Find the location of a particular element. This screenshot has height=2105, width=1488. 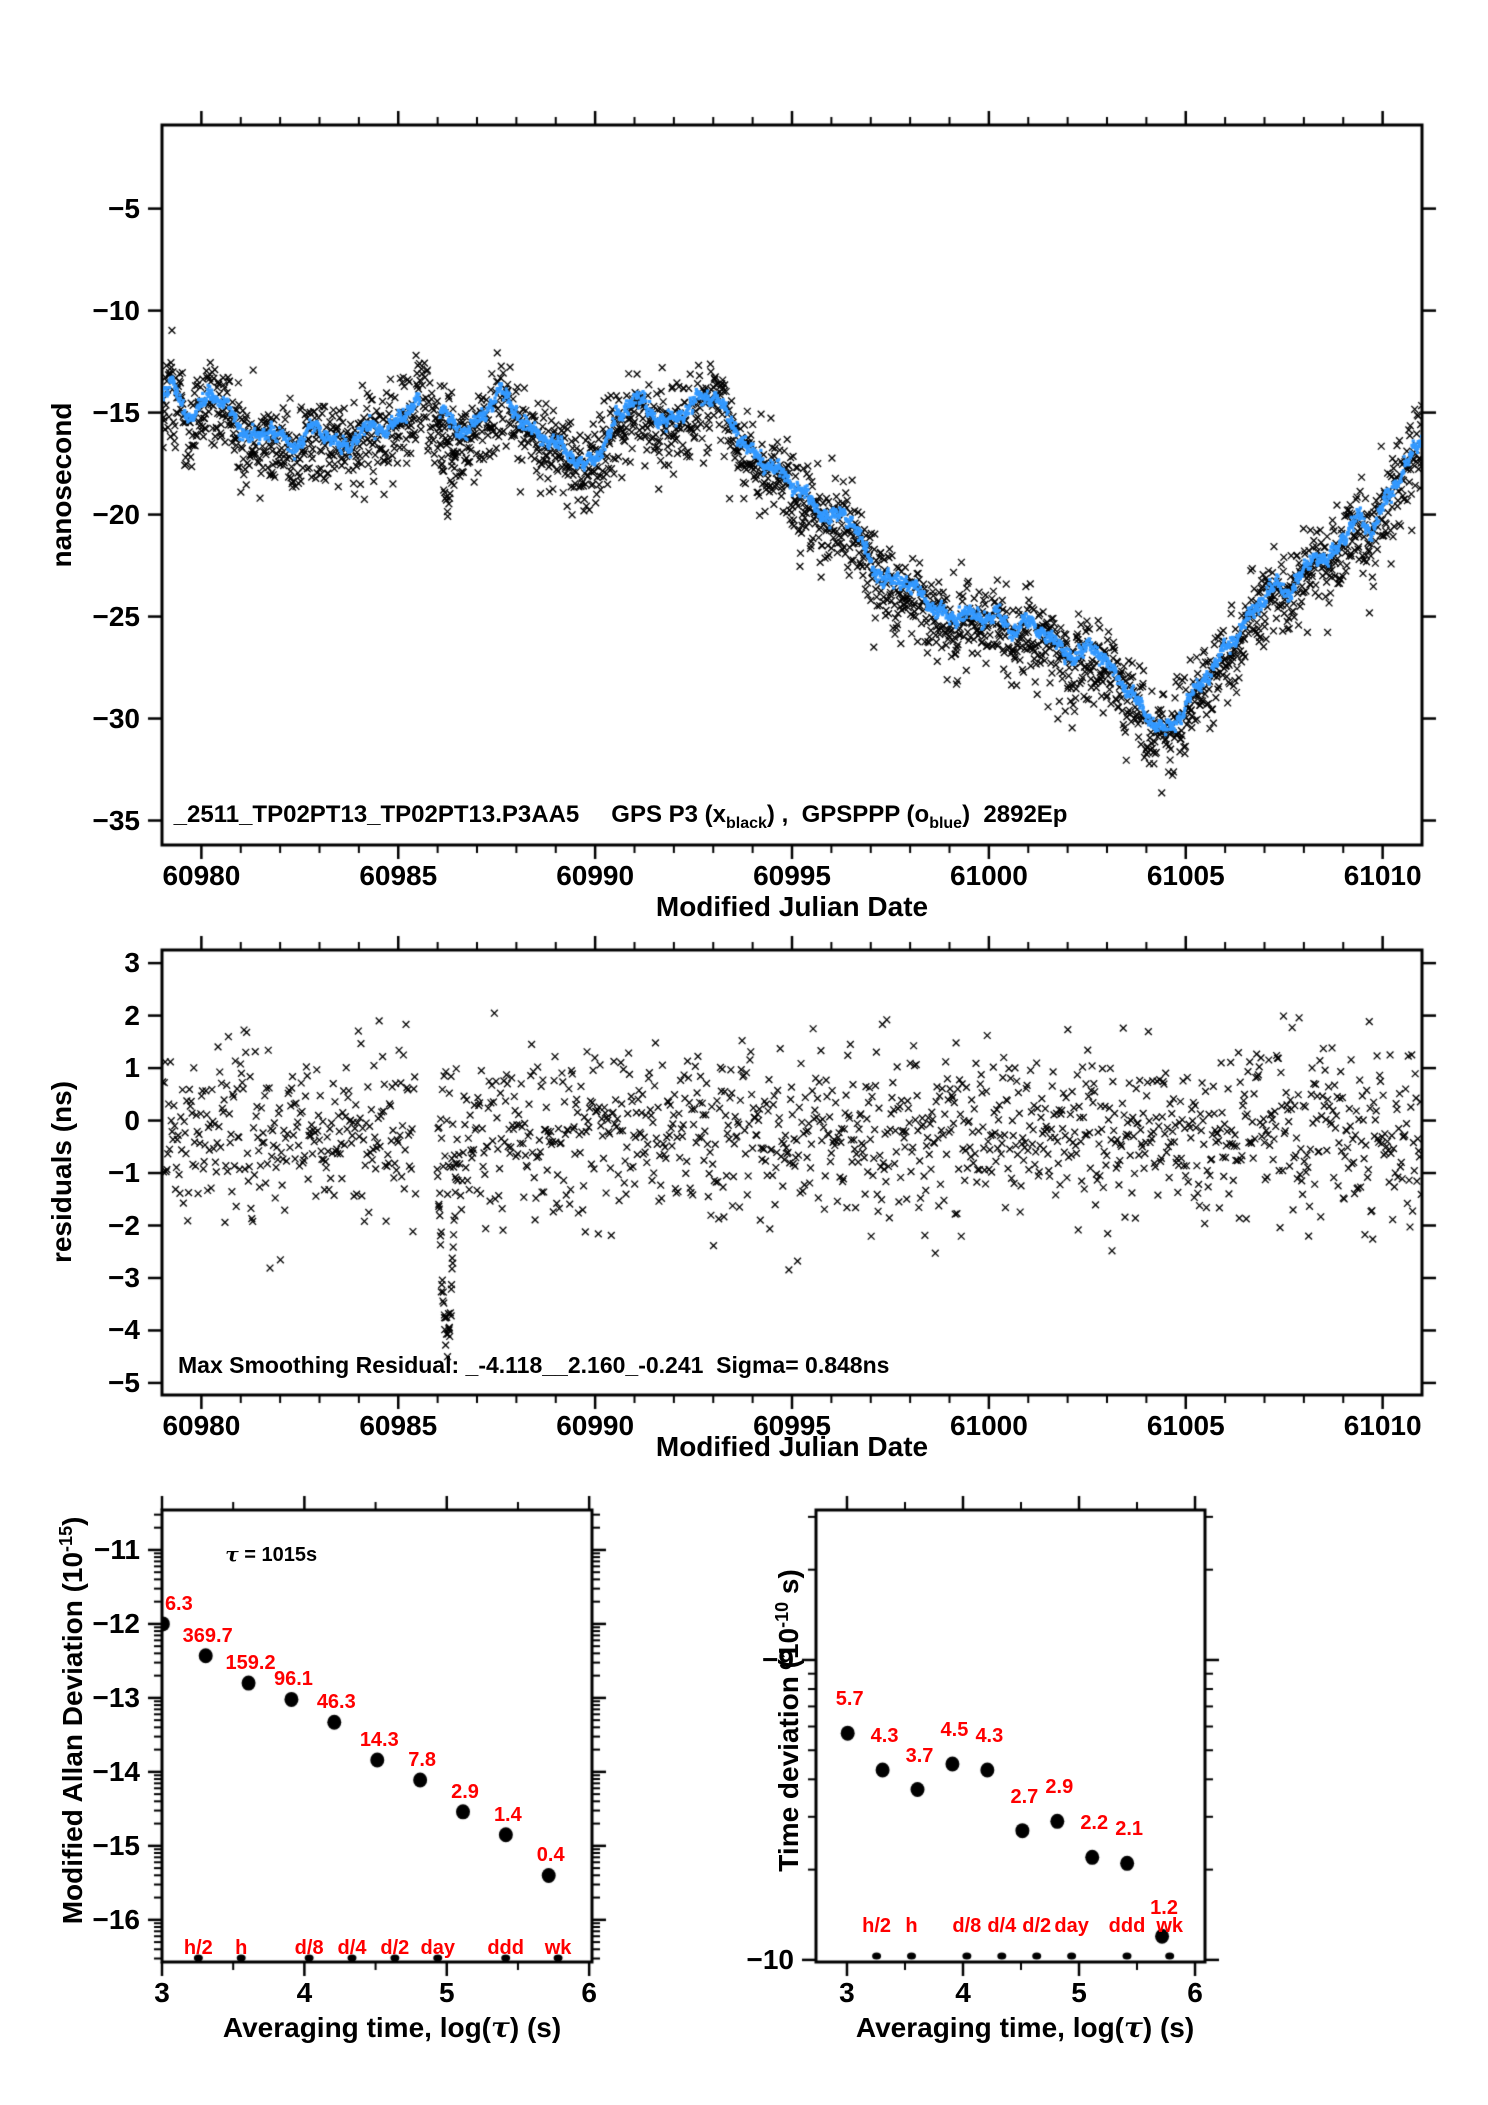

y-tick-label: 1 is located at coordinates (132, 1068).